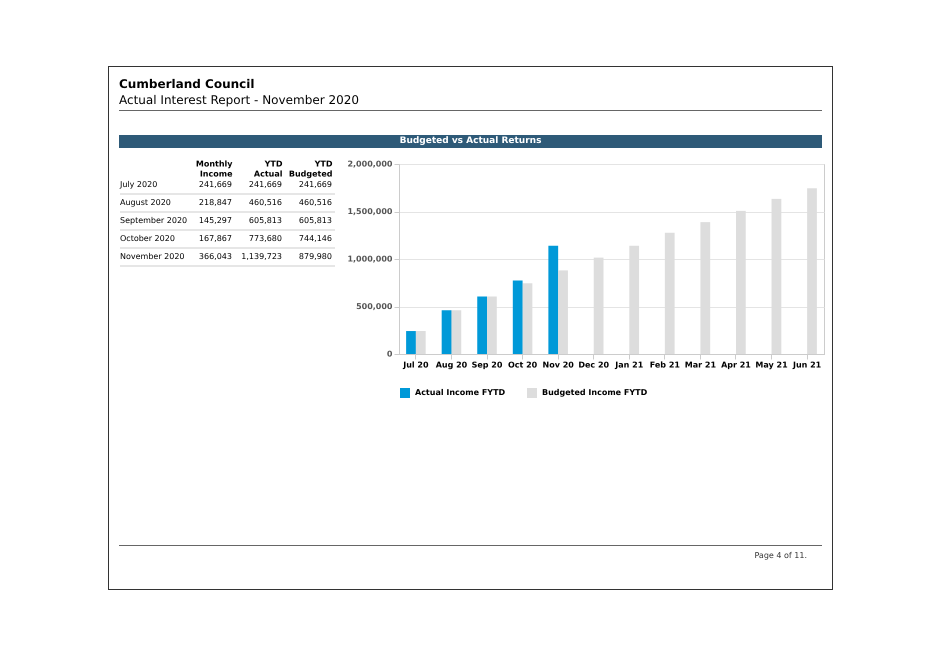 Image resolution: width=941 pixels, height=660 pixels. Describe the element at coordinates (265, 238) in the screenshot. I see `data-label: 773,680` at that location.